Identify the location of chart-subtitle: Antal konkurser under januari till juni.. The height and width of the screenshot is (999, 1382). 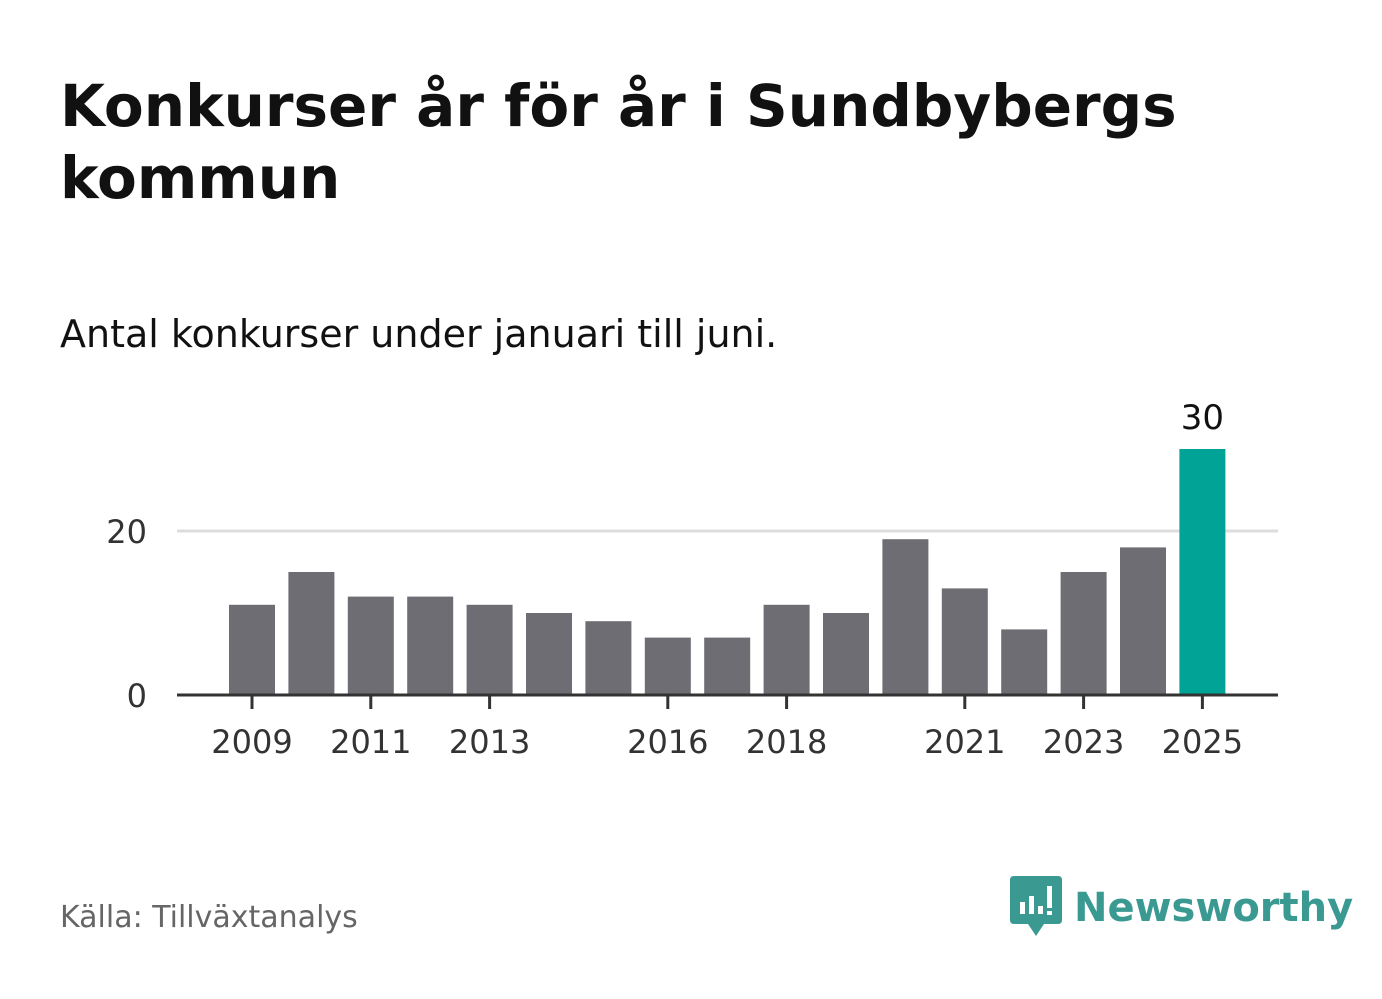
(419, 334).